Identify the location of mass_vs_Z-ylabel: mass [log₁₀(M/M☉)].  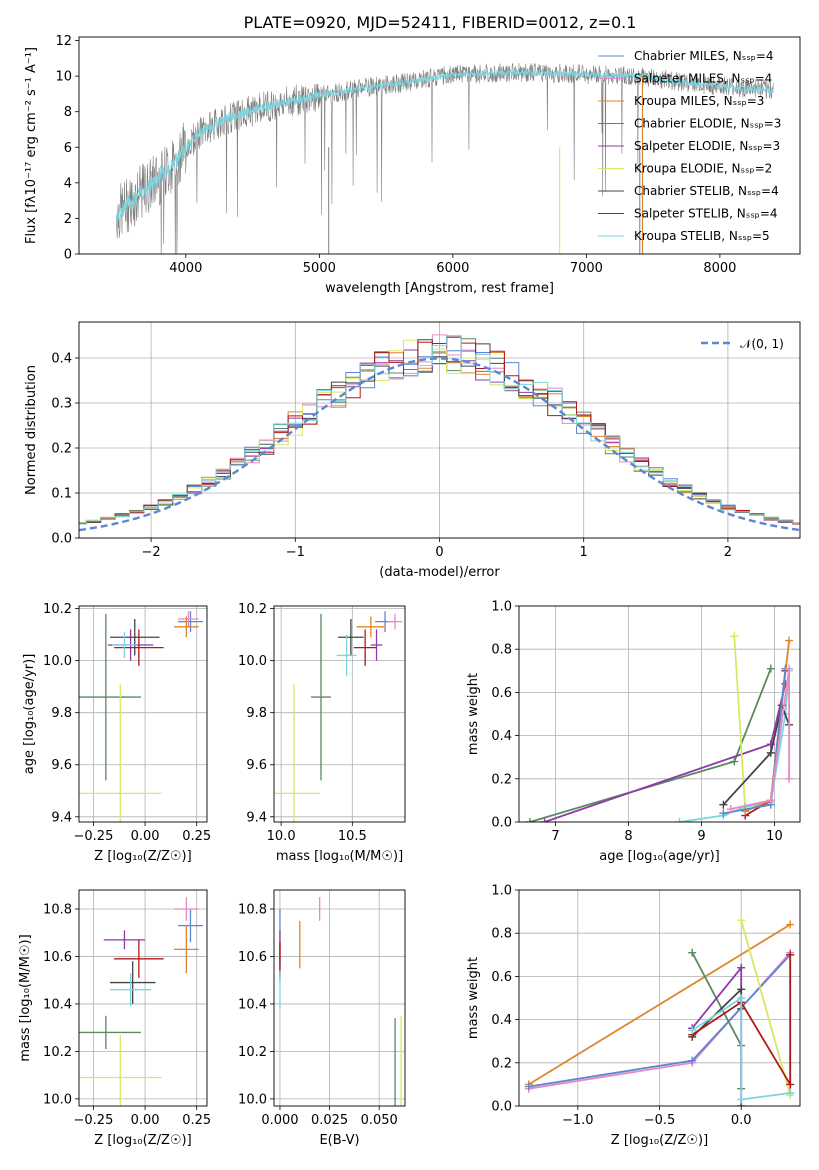
(25, 997).